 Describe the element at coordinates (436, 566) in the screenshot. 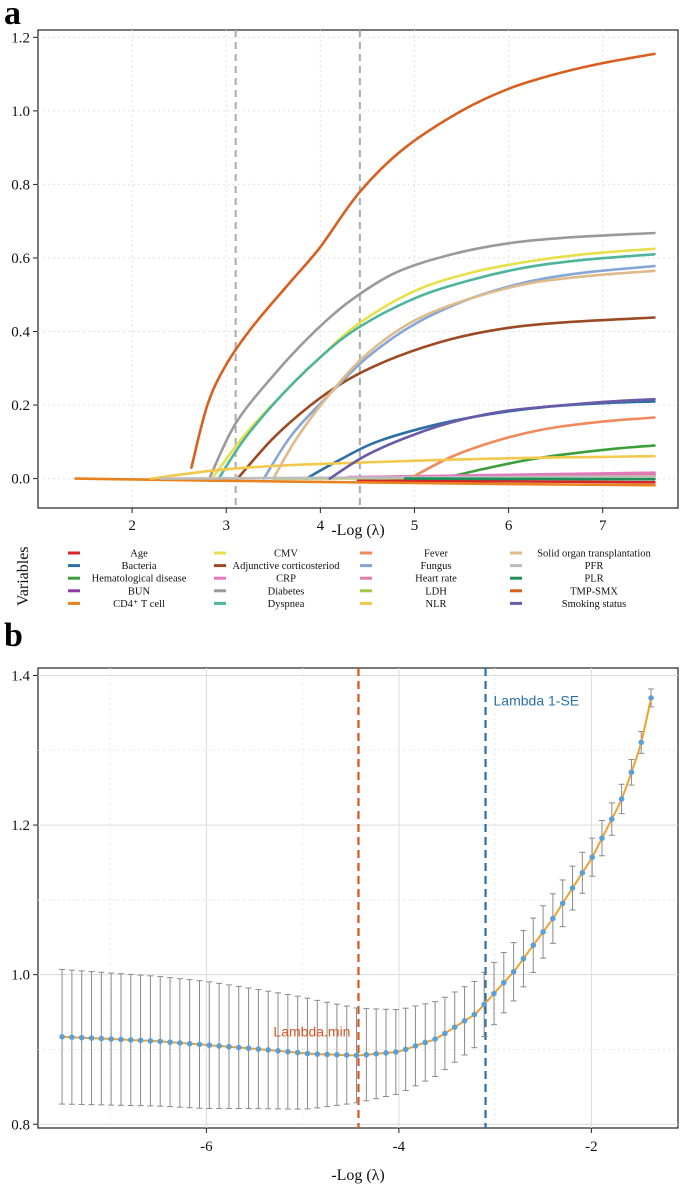

I see `legend-label: Fungus` at that location.